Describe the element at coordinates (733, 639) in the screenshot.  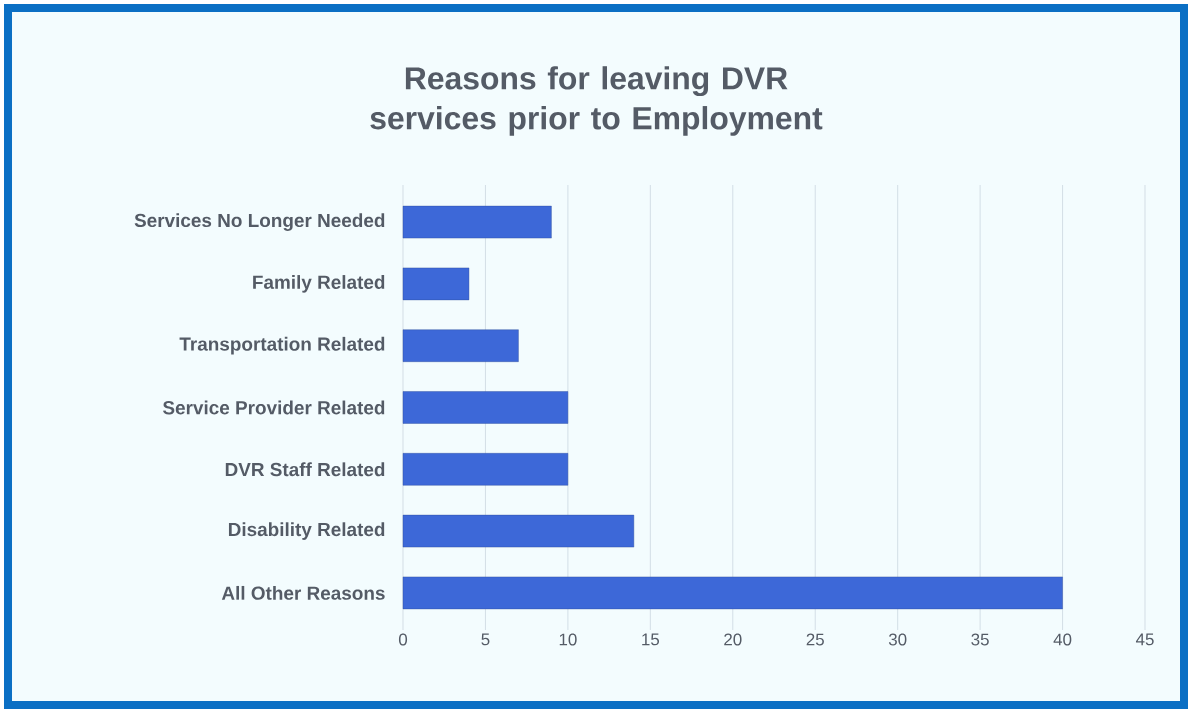
I see `x-tick-label: 20` at that location.